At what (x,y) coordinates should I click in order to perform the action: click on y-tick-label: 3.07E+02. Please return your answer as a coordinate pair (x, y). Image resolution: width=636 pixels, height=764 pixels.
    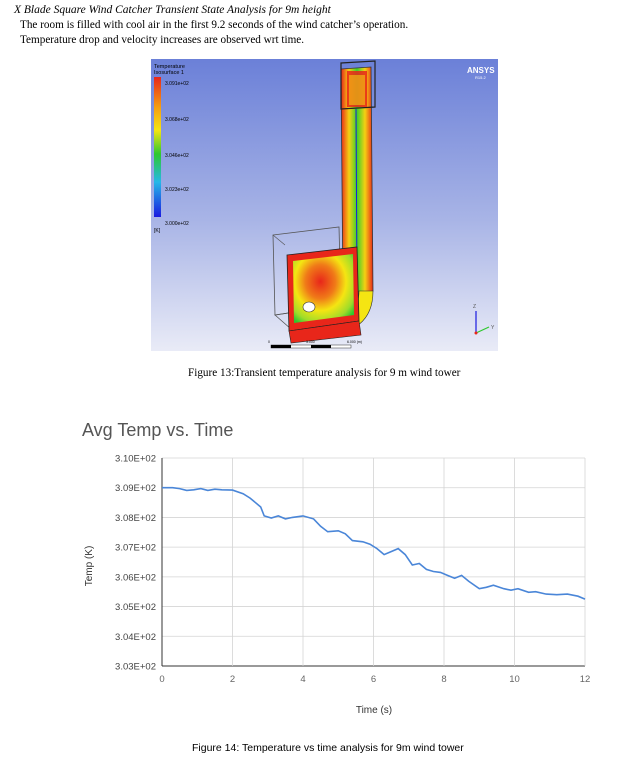
    Looking at the image, I should click on (135, 548).